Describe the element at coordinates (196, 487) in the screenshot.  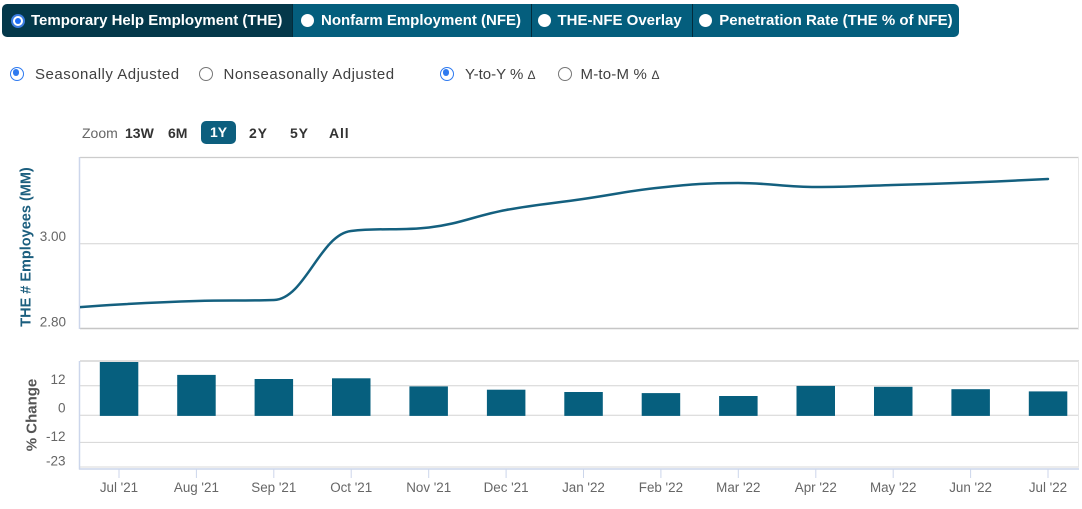
I see `svg-text: Aug '21` at that location.